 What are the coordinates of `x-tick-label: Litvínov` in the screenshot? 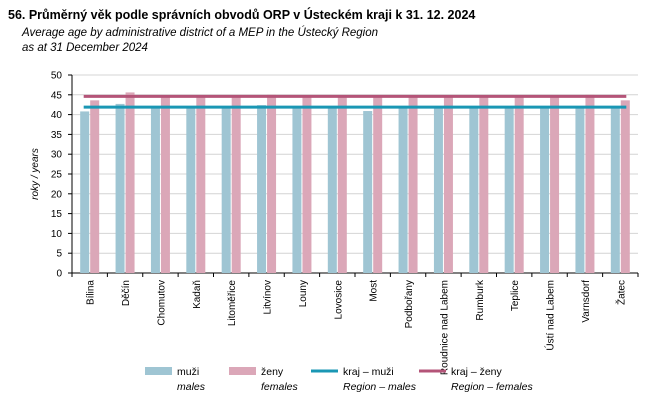 It's located at (268, 297).